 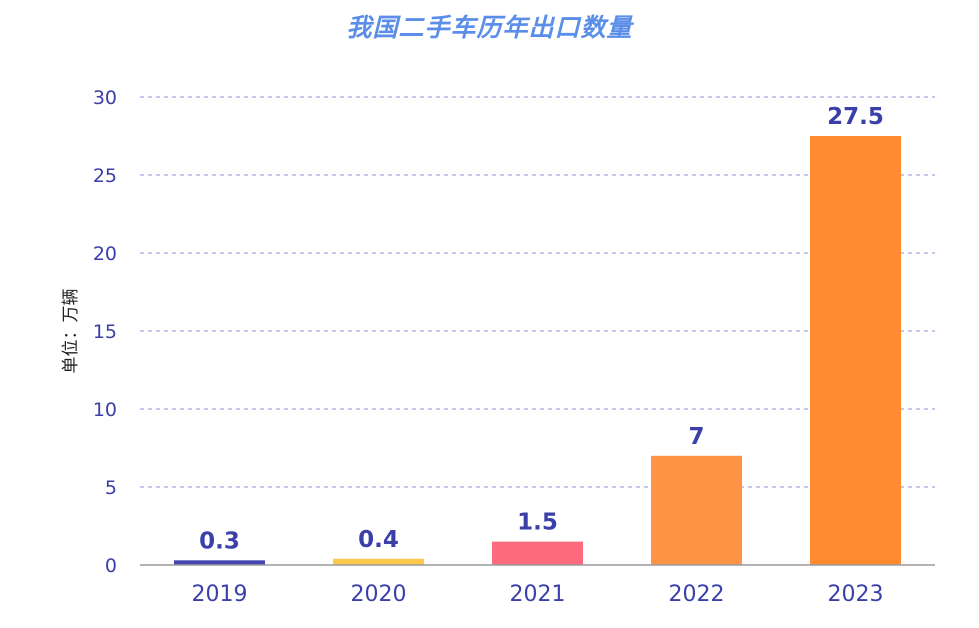 I want to click on value-label: 0.3, so click(x=219, y=541).